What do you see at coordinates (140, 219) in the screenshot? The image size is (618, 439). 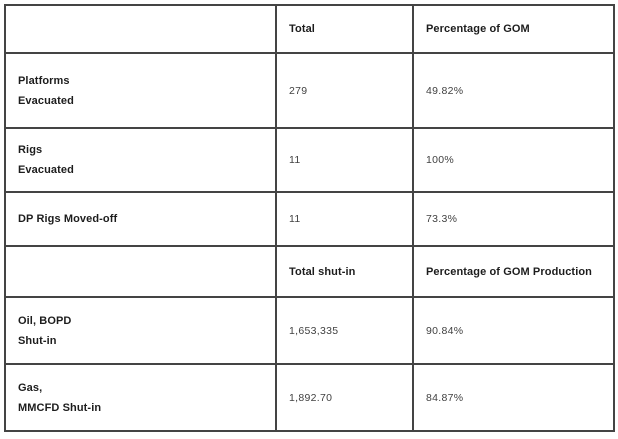 I see `dp-rigs-moved-off-label-cell: DP Rigs Moved-off` at bounding box center [140, 219].